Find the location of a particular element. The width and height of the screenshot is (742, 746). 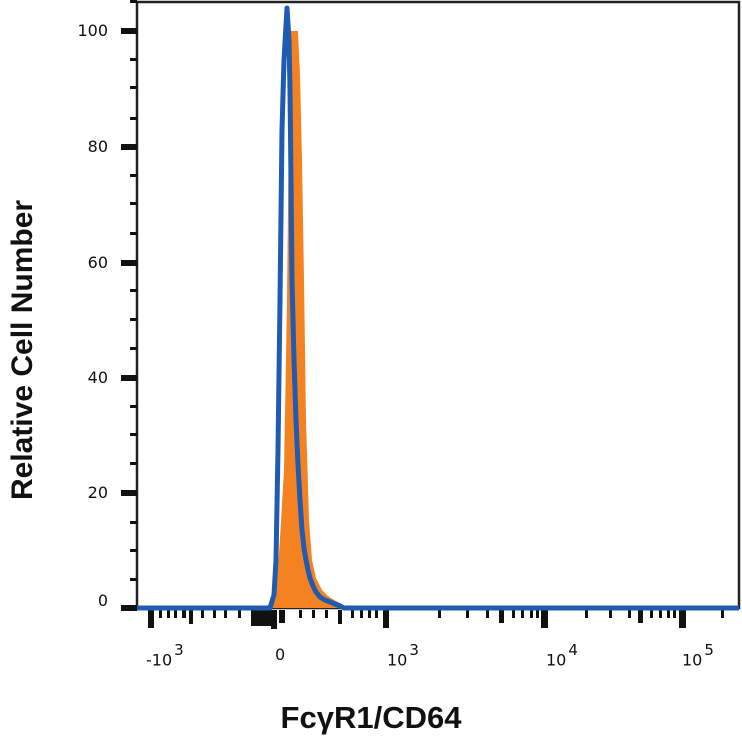

y-tick-80: 80 is located at coordinates (97, 146).